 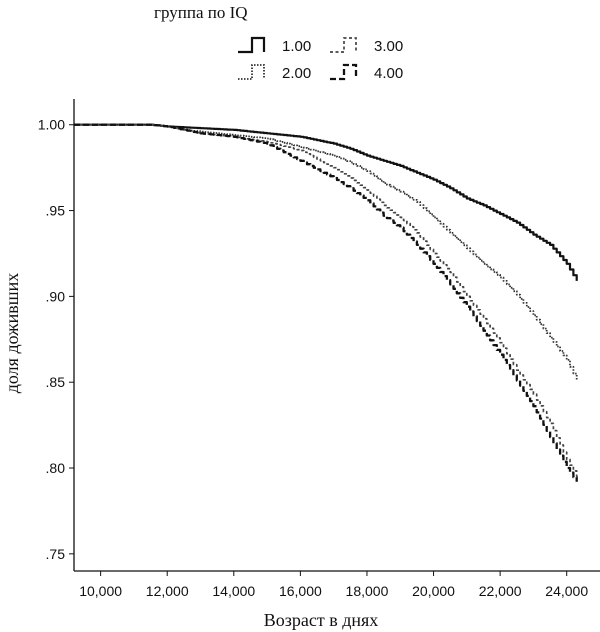 I want to click on legend-swatch-1.00, so click(x=252, y=45).